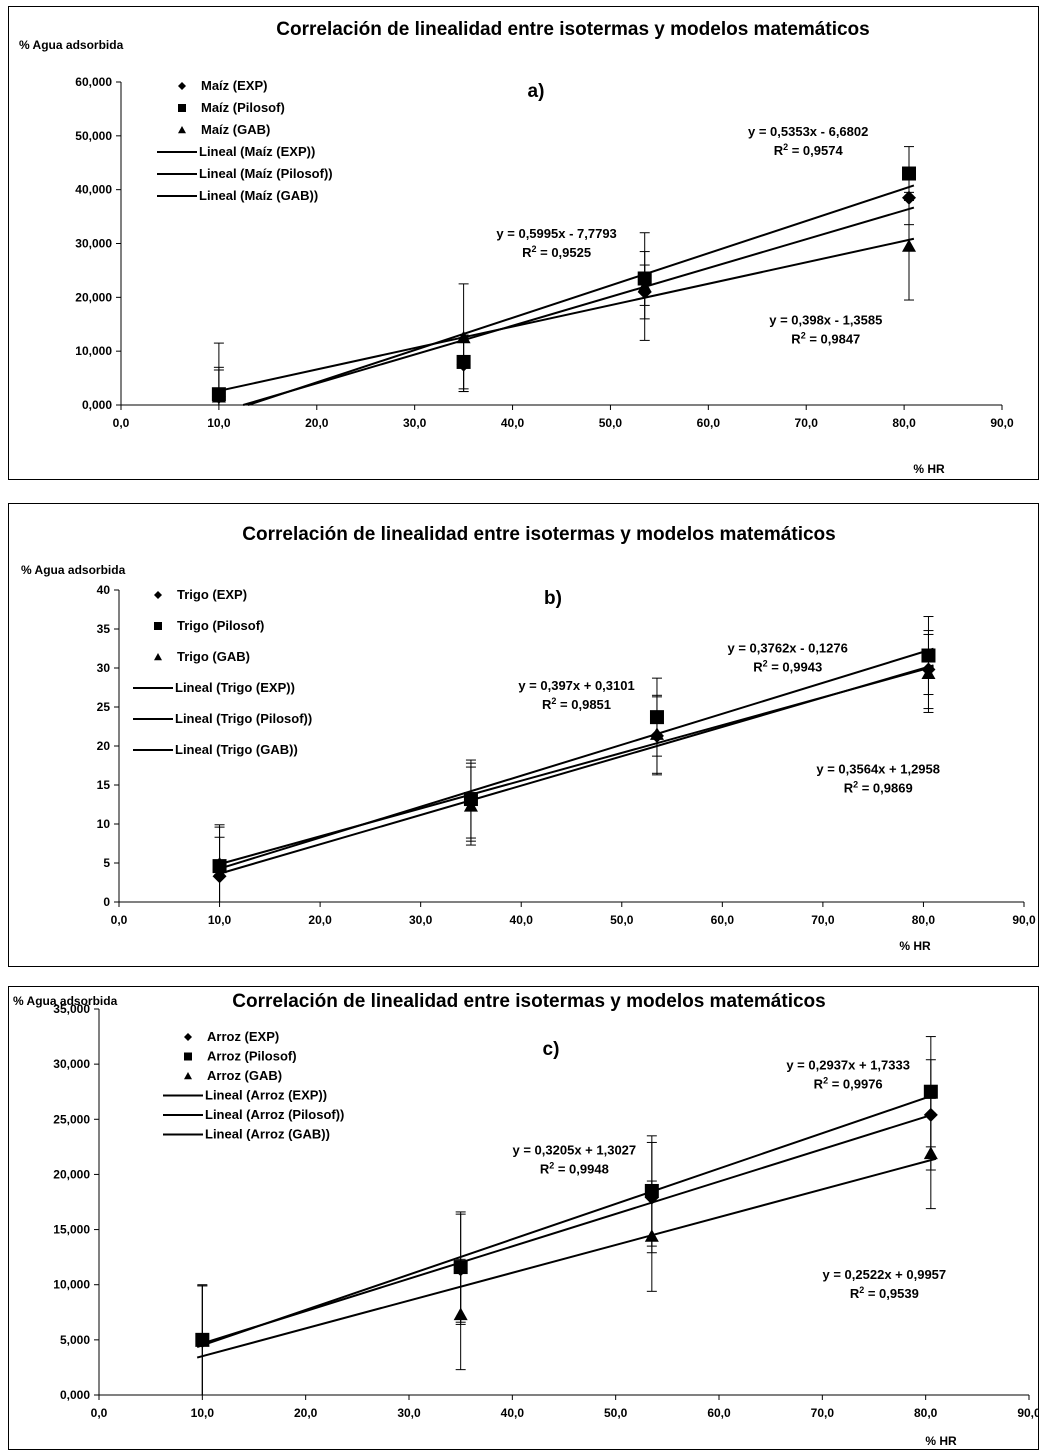 The width and height of the screenshot is (1039, 1450). What do you see at coordinates (73, 570) in the screenshot?
I see `y-axis-label: % Agua adsorbida` at bounding box center [73, 570].